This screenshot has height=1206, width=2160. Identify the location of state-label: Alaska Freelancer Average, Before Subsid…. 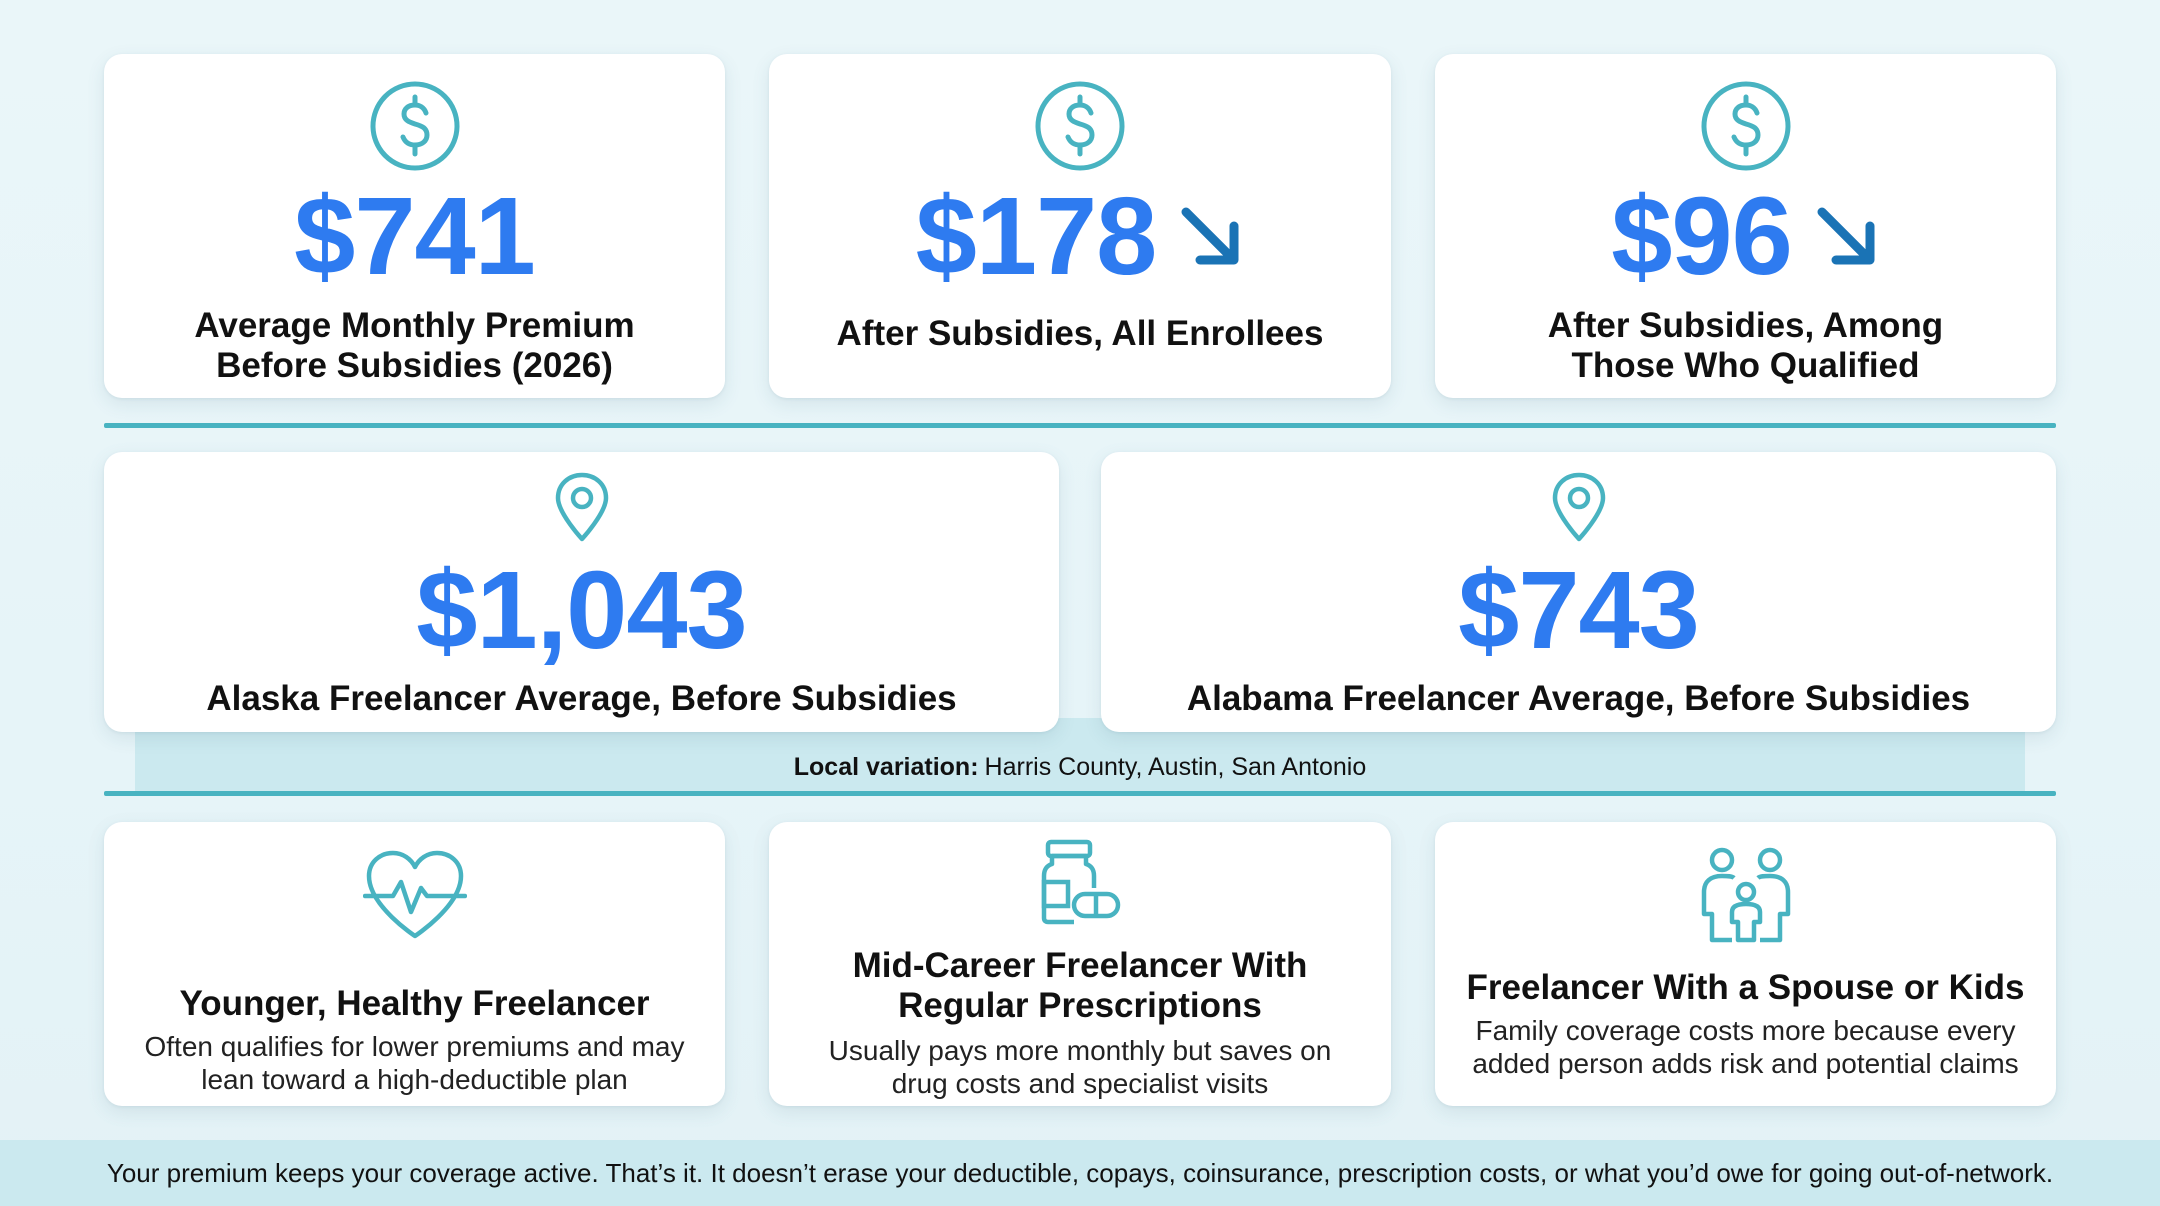
(581, 698).